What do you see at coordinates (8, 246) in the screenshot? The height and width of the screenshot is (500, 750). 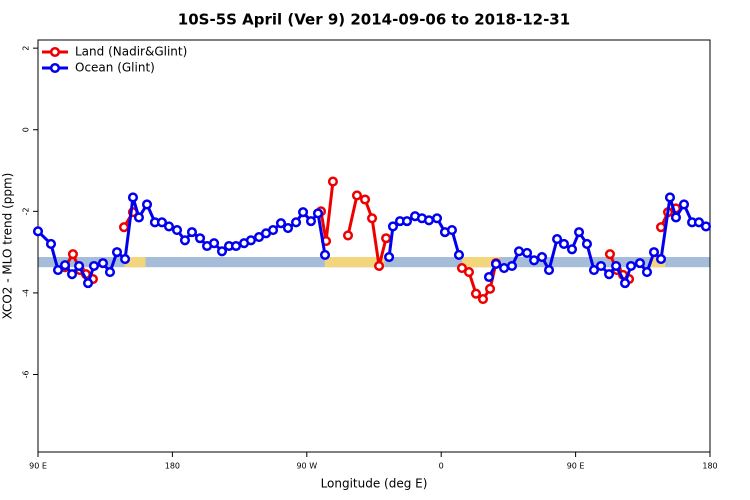 I see `y-axis-label: XCO2 - MLO trend (ppm)` at bounding box center [8, 246].